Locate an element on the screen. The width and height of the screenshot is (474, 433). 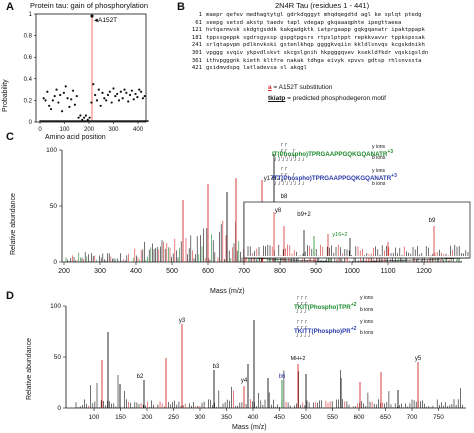
sequence-line-number: 361 is located at coordinates (196, 60).